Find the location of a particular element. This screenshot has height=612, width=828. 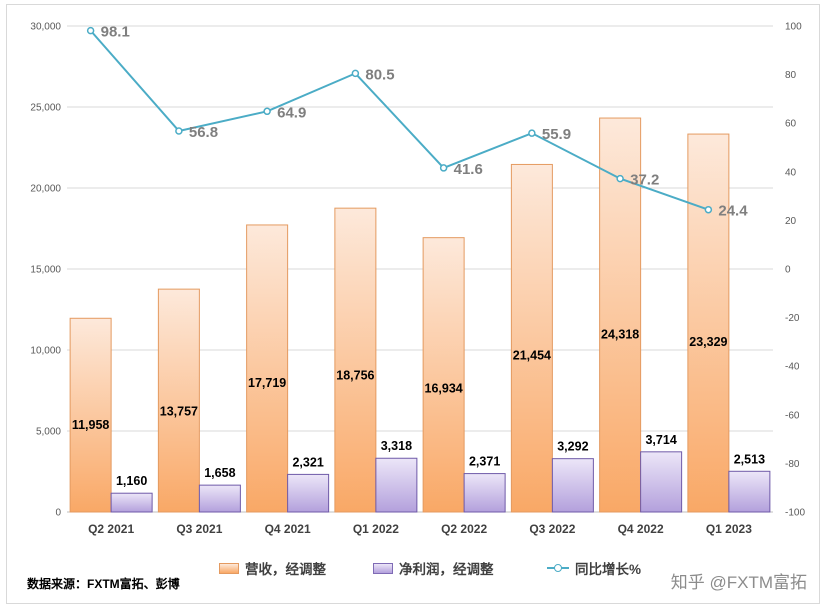

y-right-tick-label: -20 is located at coordinates (792, 318).